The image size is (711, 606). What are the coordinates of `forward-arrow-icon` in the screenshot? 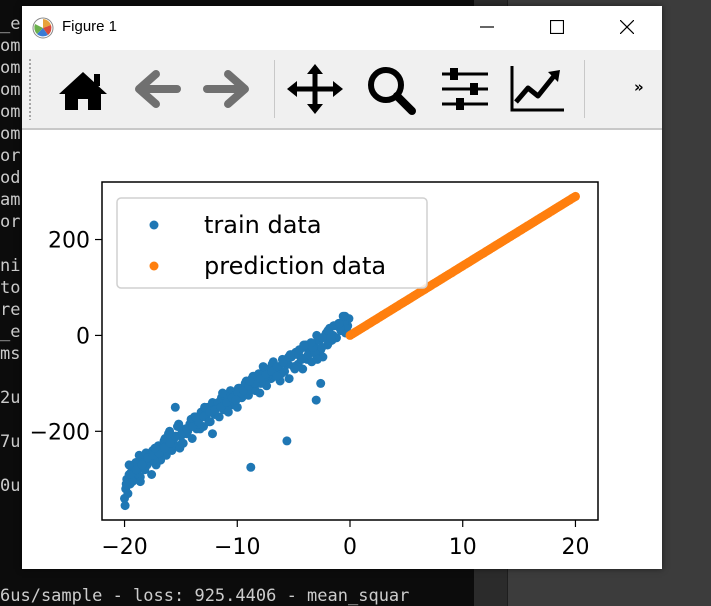 It's located at (226, 89).